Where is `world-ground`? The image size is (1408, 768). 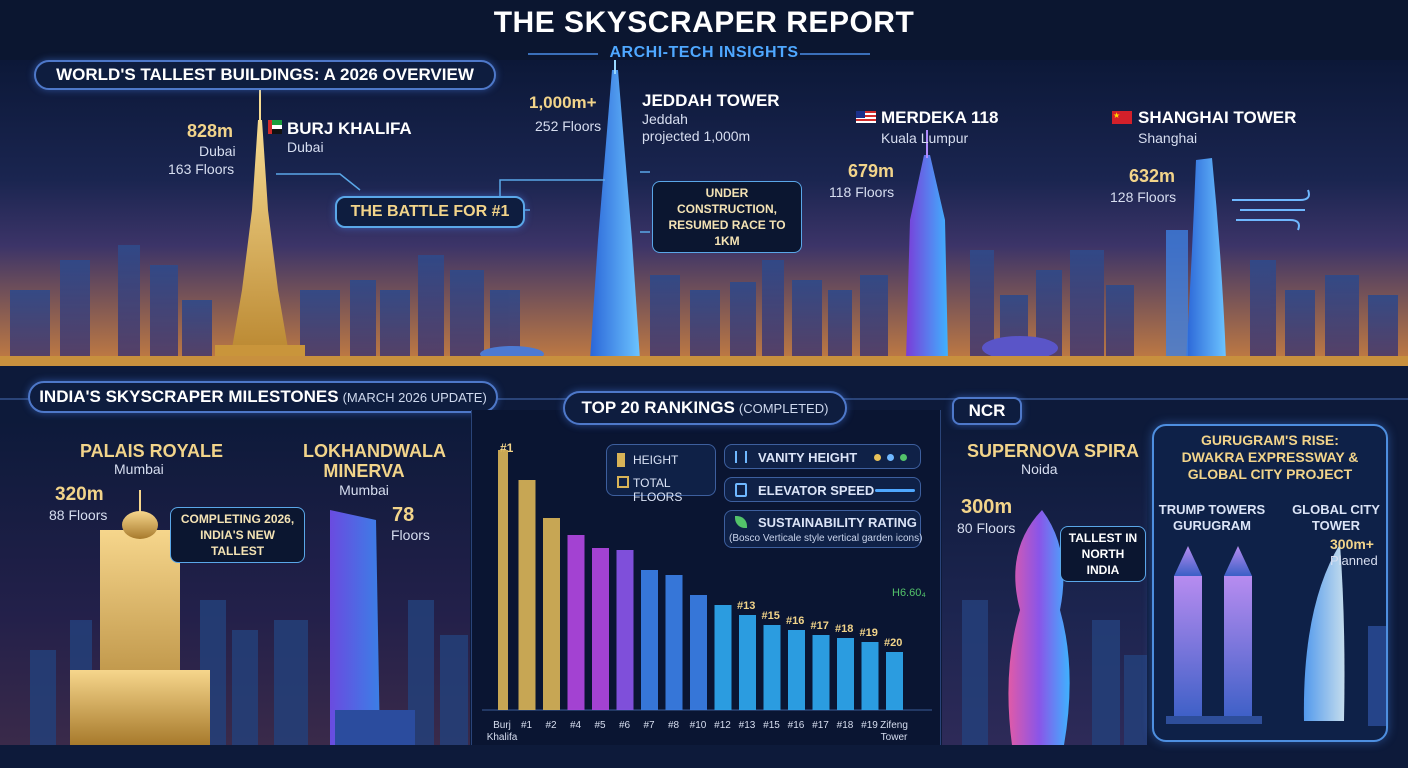 world-ground is located at coordinates (704, 361).